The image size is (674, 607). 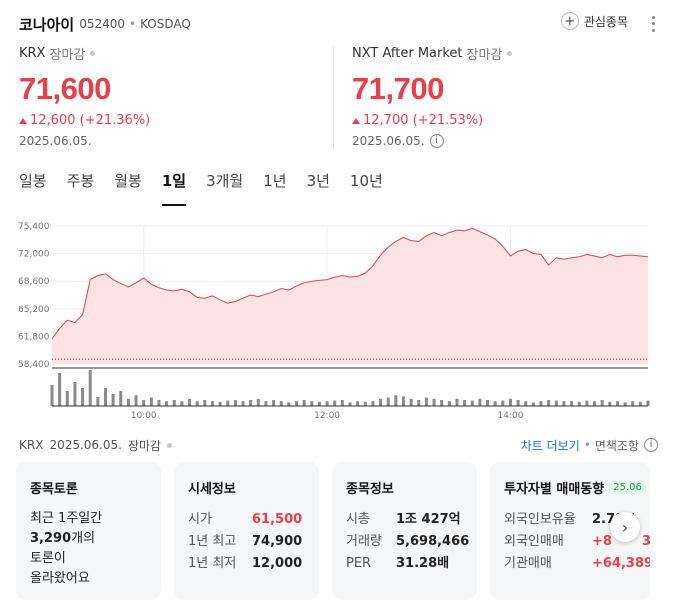 What do you see at coordinates (510, 53) in the screenshot?
I see `status-dot-icon` at bounding box center [510, 53].